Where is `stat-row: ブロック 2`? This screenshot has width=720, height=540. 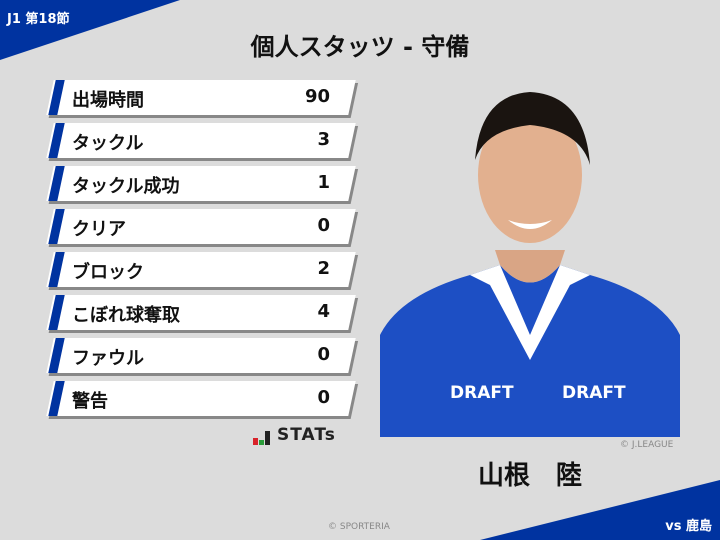
stat-row: ブロック 2 is located at coordinates (201, 269).